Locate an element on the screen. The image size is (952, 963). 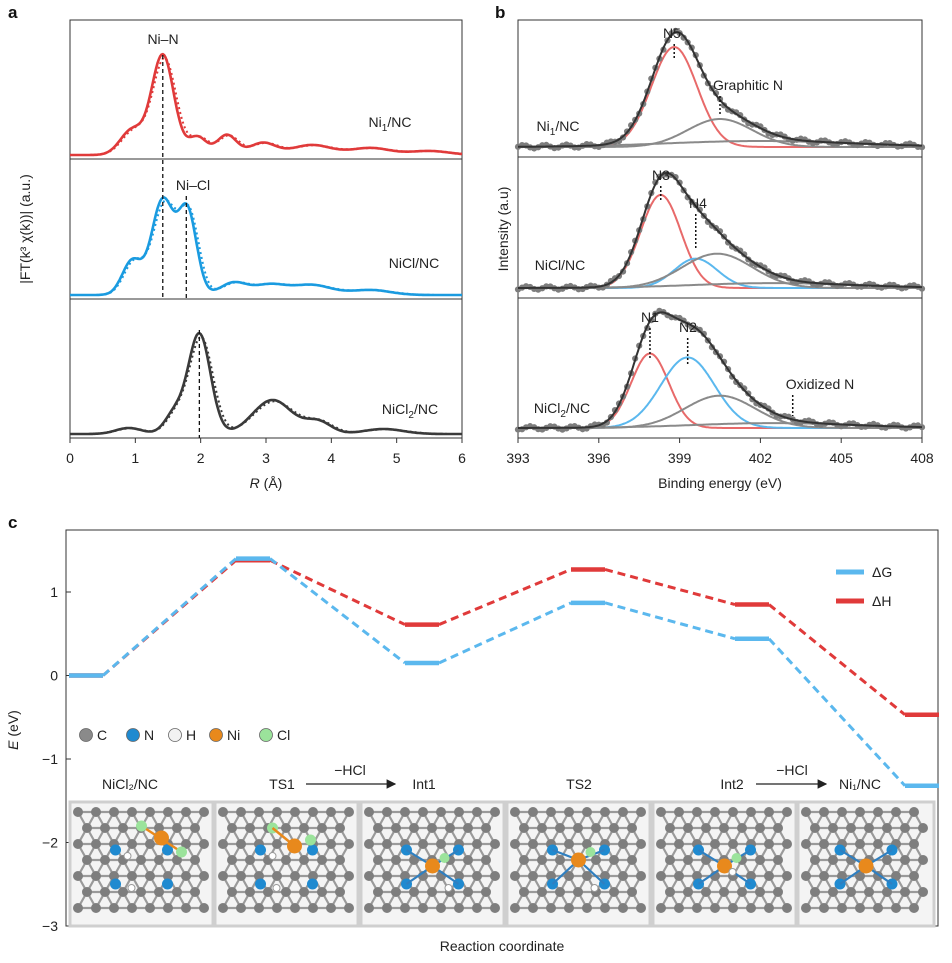
exafs-label-ni1nc: Ni1/NC is located at coordinates (390, 124).